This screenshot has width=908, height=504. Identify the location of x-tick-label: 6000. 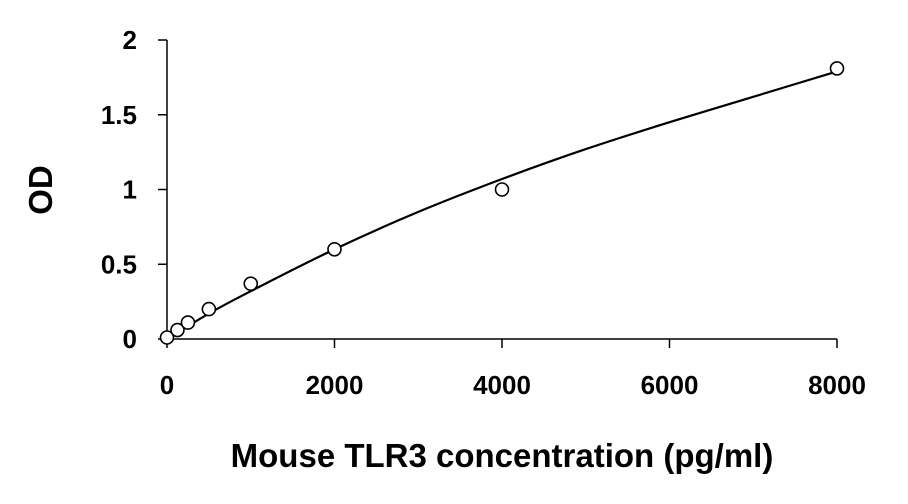
(670, 385).